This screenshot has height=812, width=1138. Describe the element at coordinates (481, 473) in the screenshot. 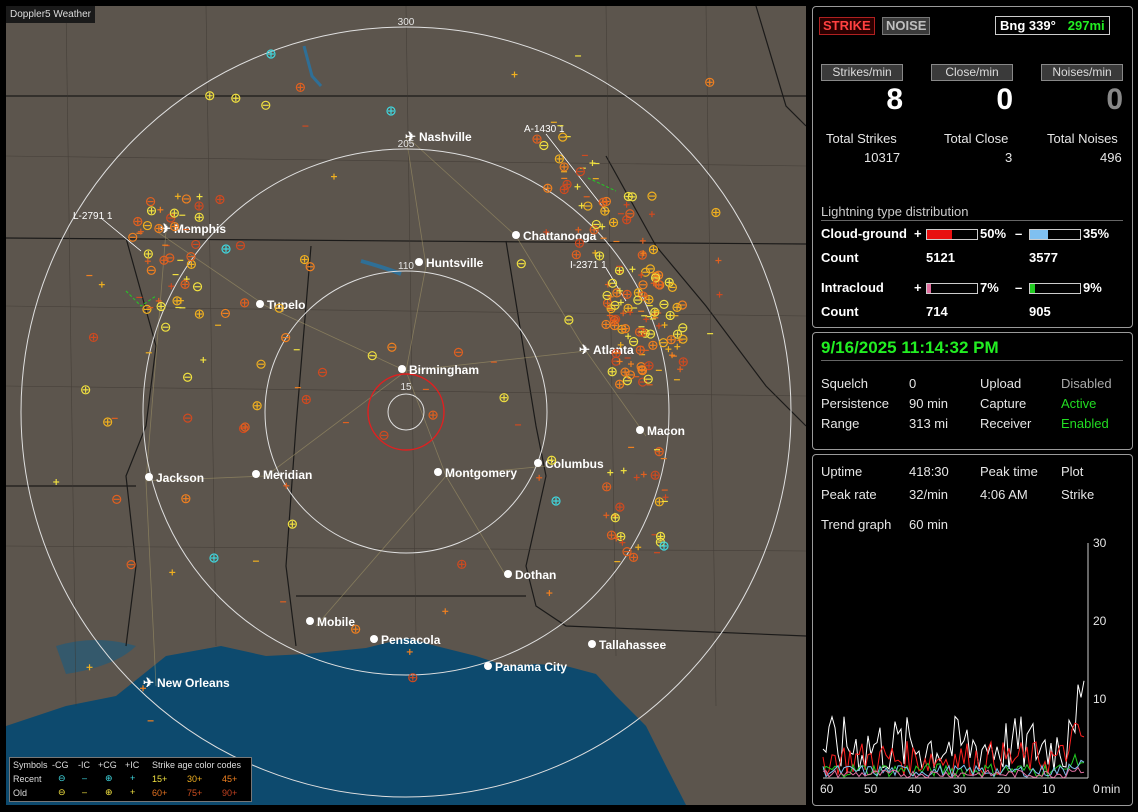

I see `svg-text: Montgomery` at that location.